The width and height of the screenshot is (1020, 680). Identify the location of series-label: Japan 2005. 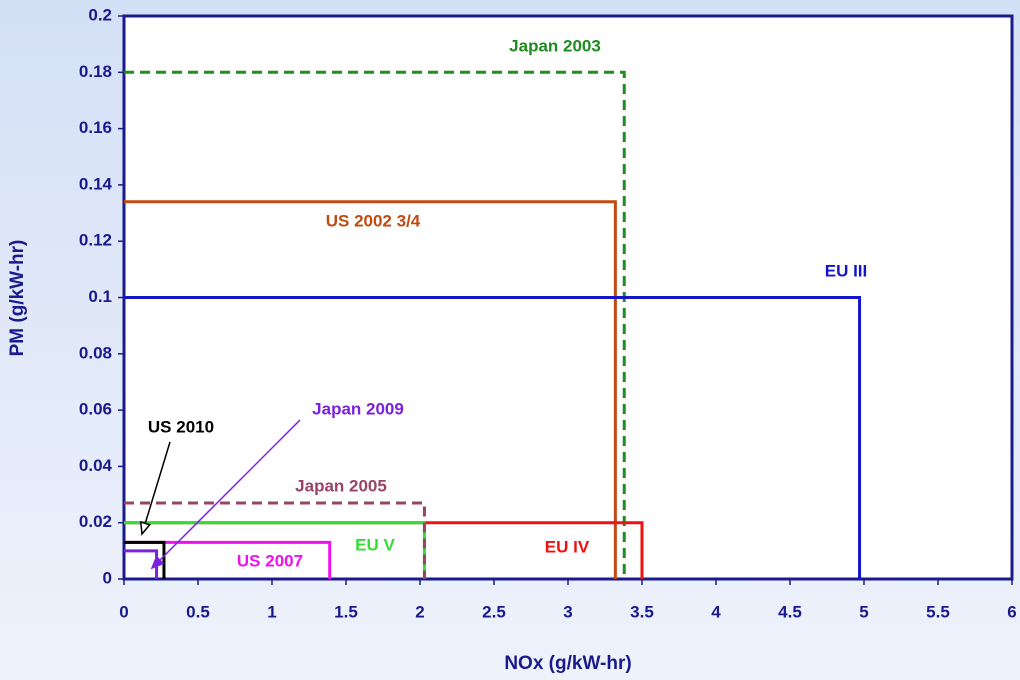
(341, 485).